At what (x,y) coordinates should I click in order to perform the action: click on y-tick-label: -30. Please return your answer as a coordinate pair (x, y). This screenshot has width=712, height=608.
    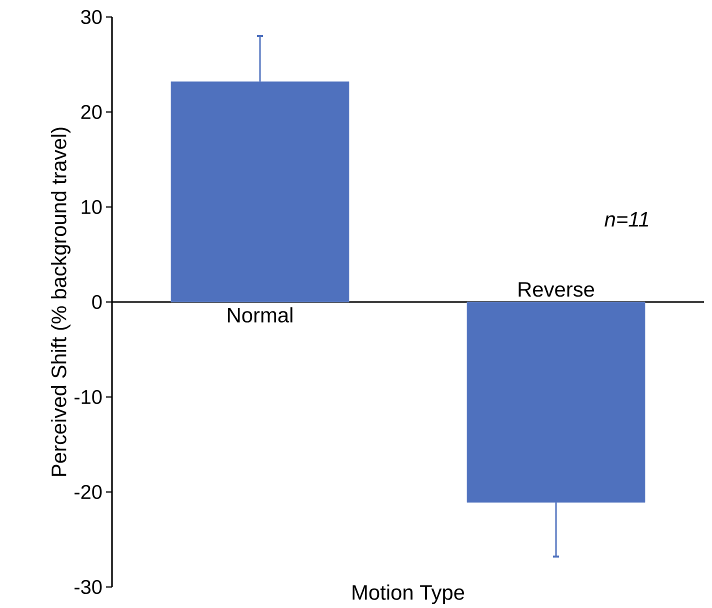
    Looking at the image, I should click on (88, 587).